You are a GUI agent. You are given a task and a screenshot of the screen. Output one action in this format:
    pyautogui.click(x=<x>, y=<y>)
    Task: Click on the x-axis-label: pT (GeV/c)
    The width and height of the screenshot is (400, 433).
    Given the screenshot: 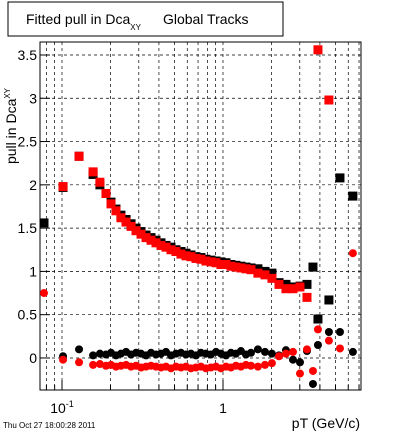 What is the action you would take?
    pyautogui.click(x=326, y=423)
    